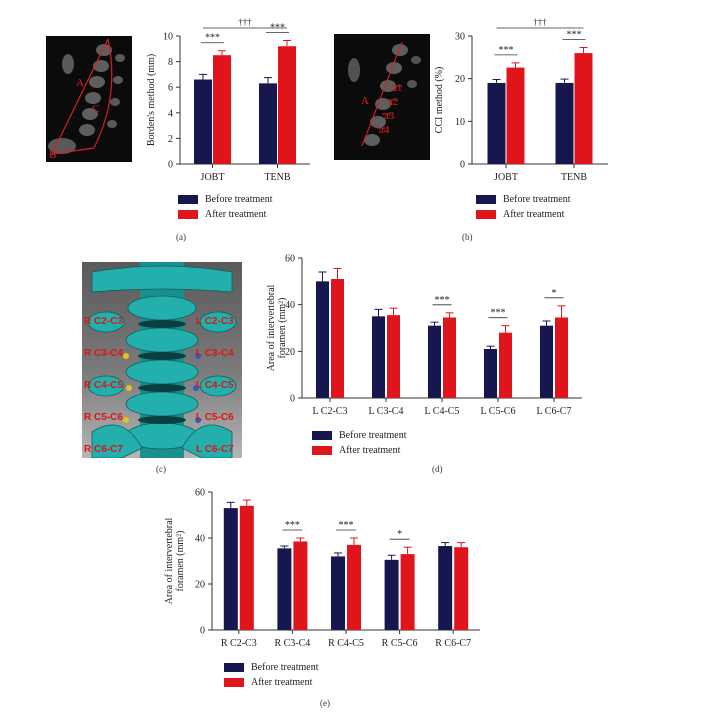 This screenshot has width=703, height=718. I want to click on x-tick-label: R C2-C3, so click(239, 643).